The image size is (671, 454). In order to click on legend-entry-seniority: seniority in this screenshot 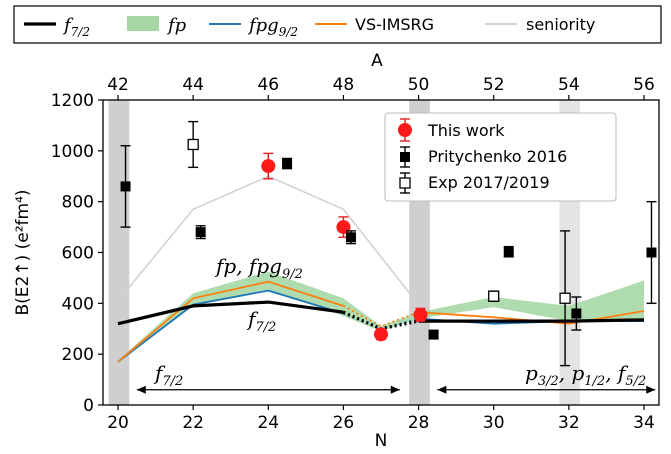, I will do `click(540, 24)`.